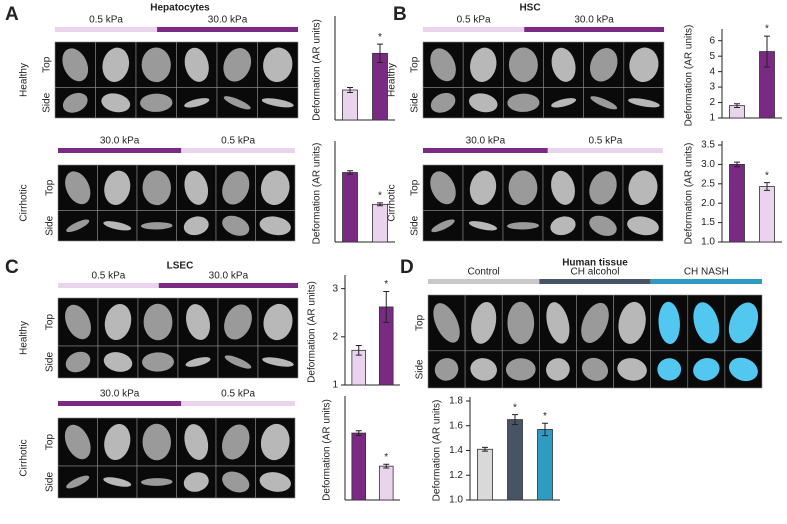 The height and width of the screenshot is (524, 787). What do you see at coordinates (335, 288) in the screenshot?
I see `y-tick-label: 3` at bounding box center [335, 288].